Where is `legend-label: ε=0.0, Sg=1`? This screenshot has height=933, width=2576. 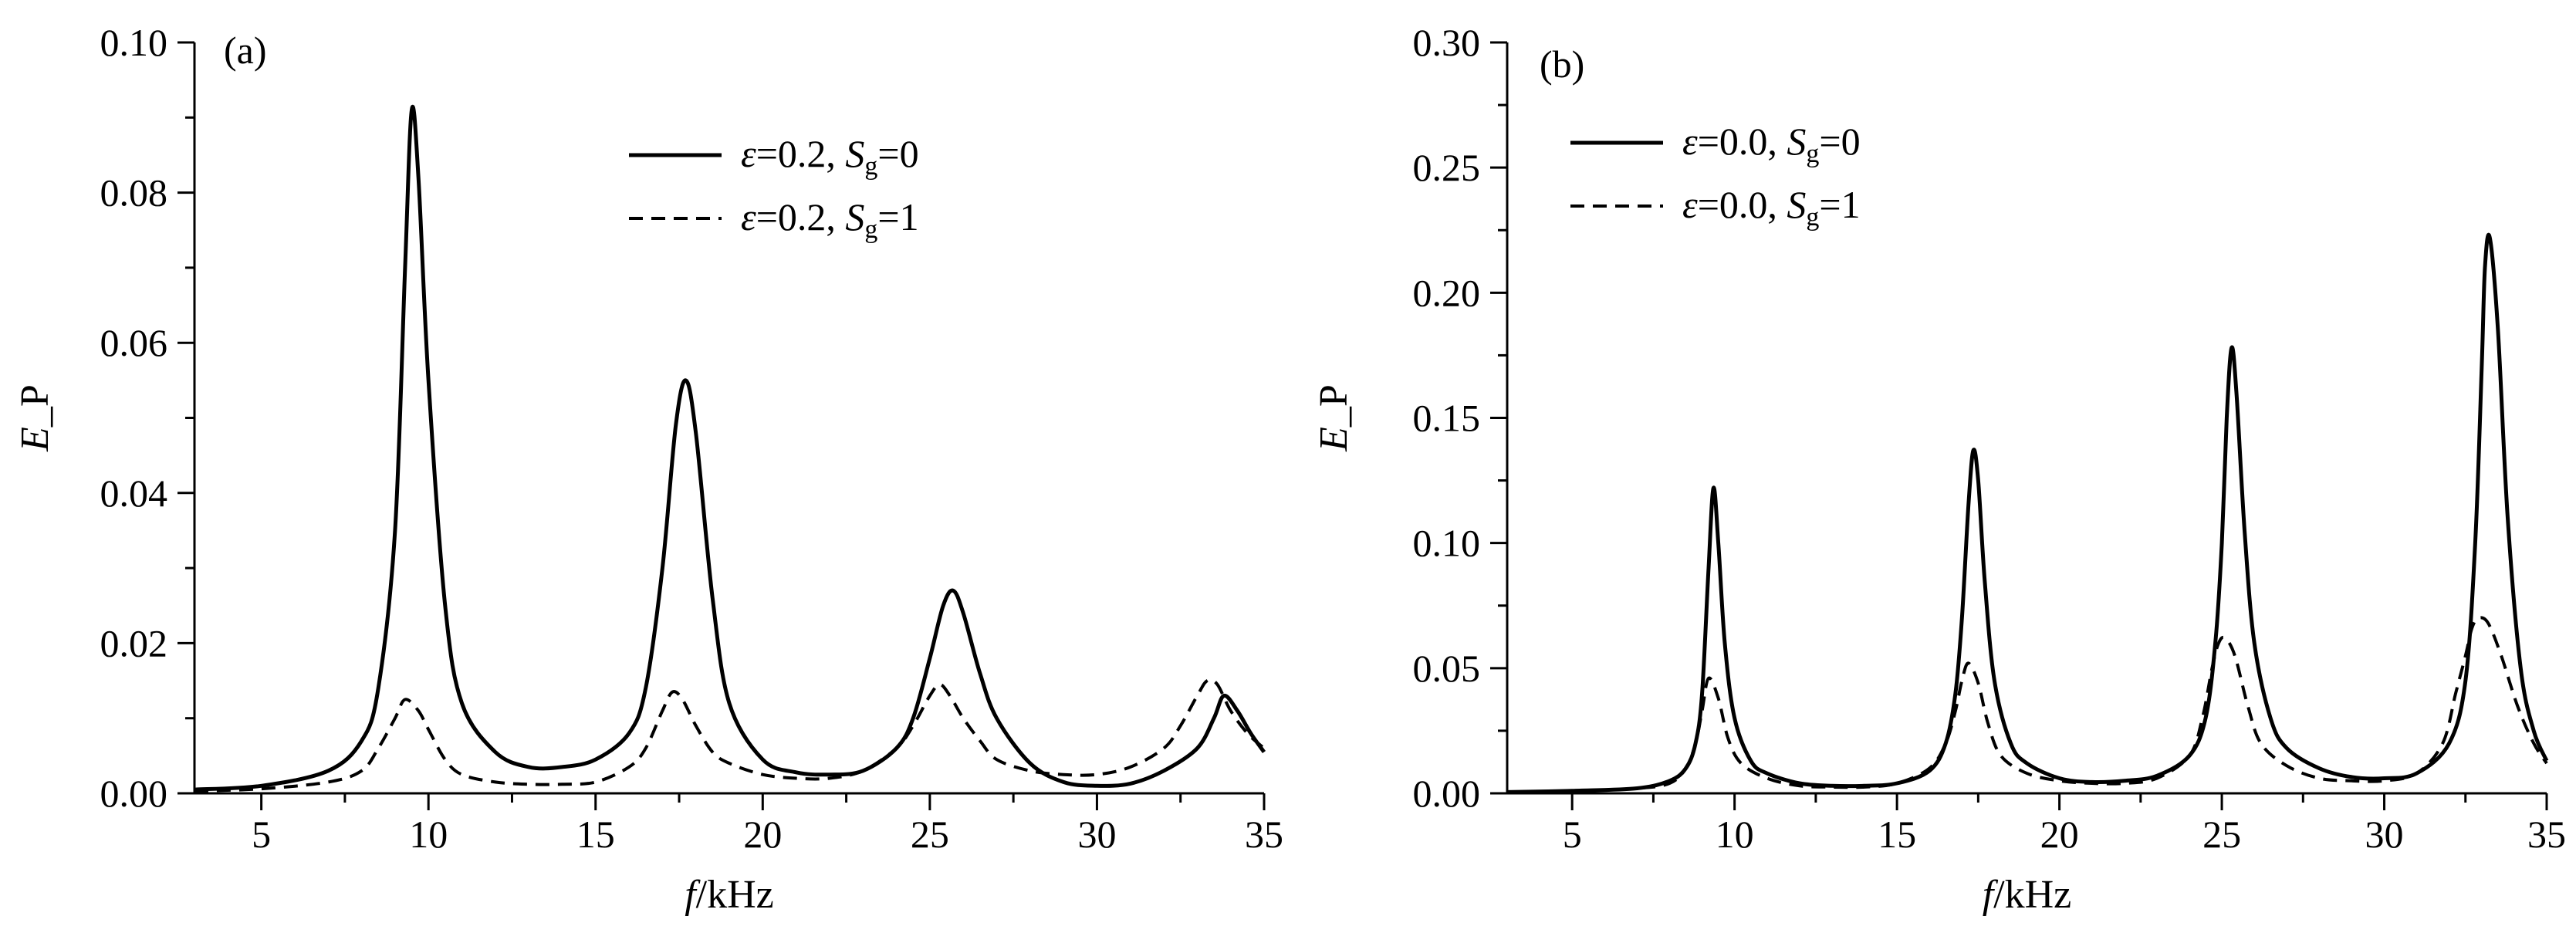 legend-label: ε=0.0, Sg=1 is located at coordinates (1771, 207).